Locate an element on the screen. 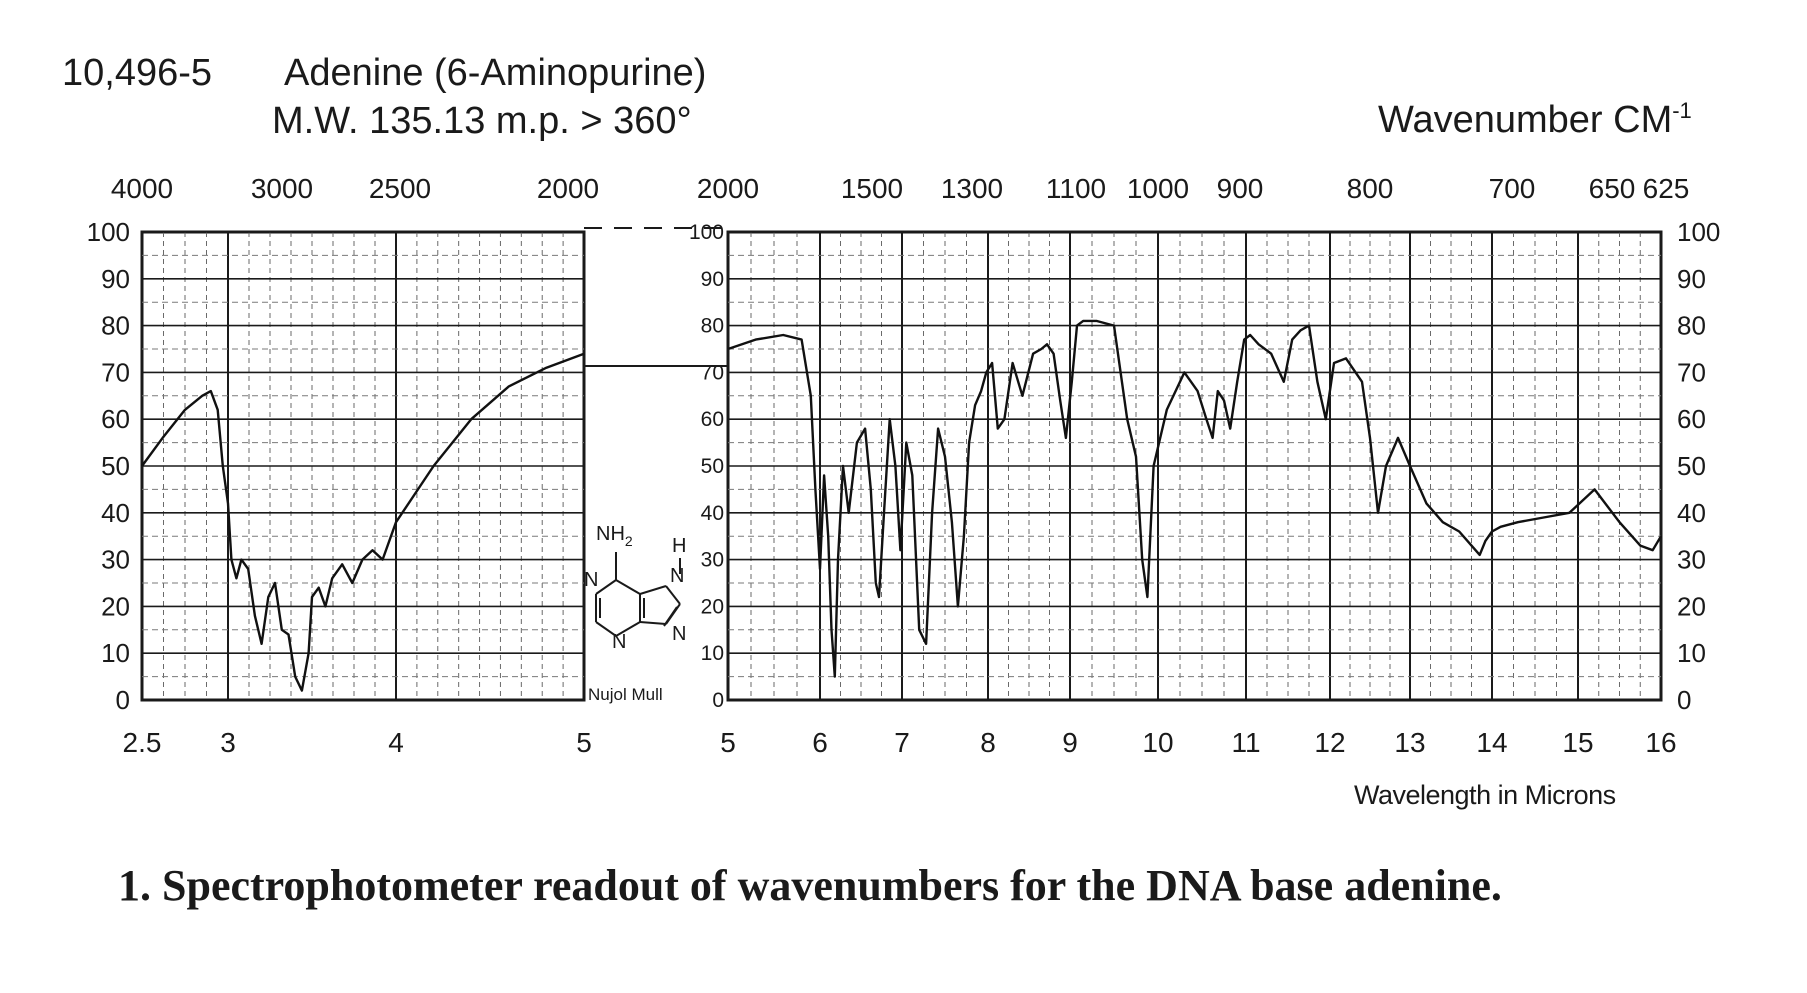 Image resolution: width=1807 pixels, height=993 pixels. x-tick-label: 7 is located at coordinates (902, 742).